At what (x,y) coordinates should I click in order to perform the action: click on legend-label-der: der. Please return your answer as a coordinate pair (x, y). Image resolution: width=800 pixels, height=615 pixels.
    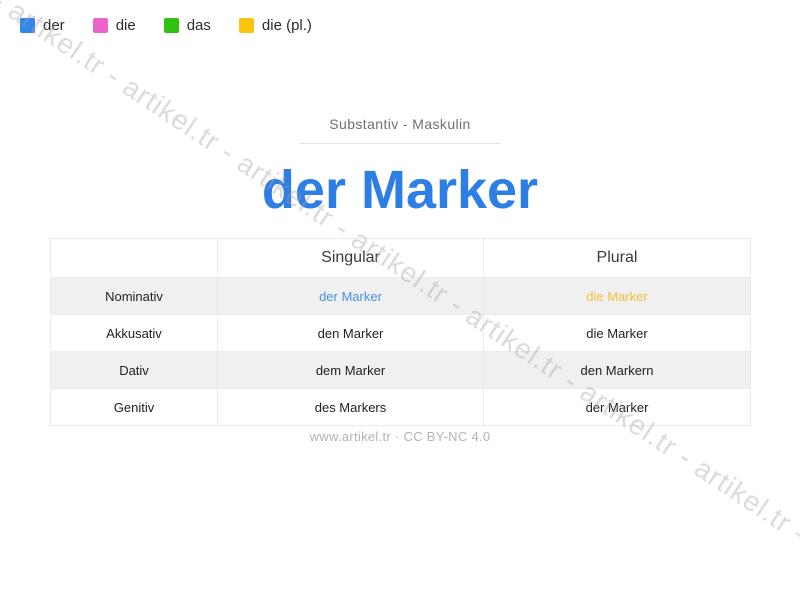
    Looking at the image, I should click on (54, 25).